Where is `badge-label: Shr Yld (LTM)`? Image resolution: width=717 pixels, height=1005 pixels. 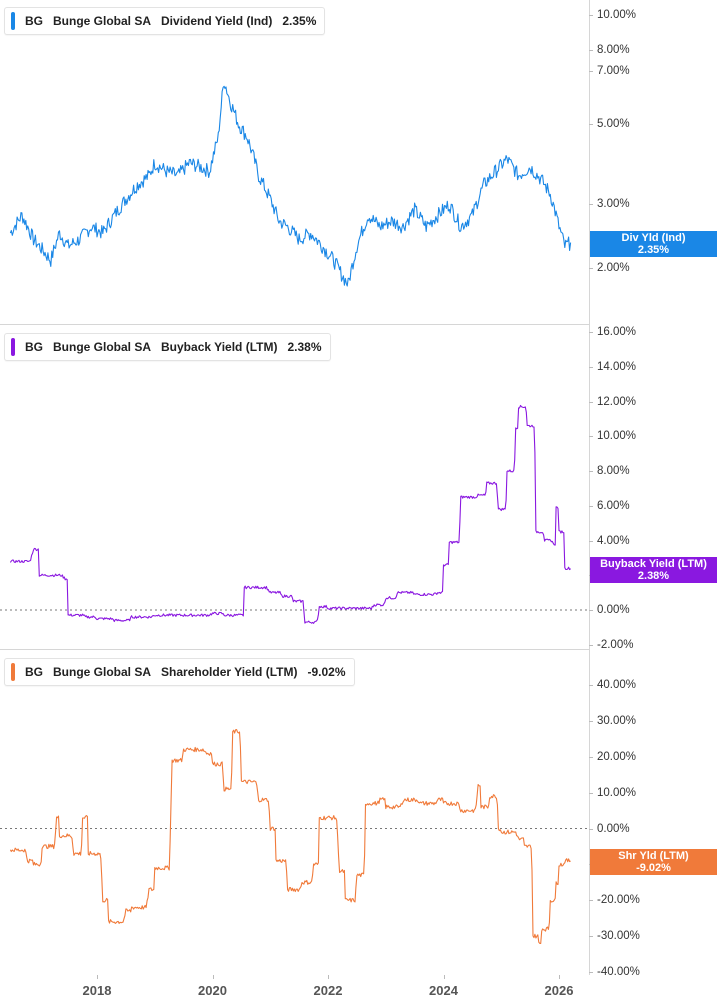 badge-label: Shr Yld (LTM) is located at coordinates (653, 856).